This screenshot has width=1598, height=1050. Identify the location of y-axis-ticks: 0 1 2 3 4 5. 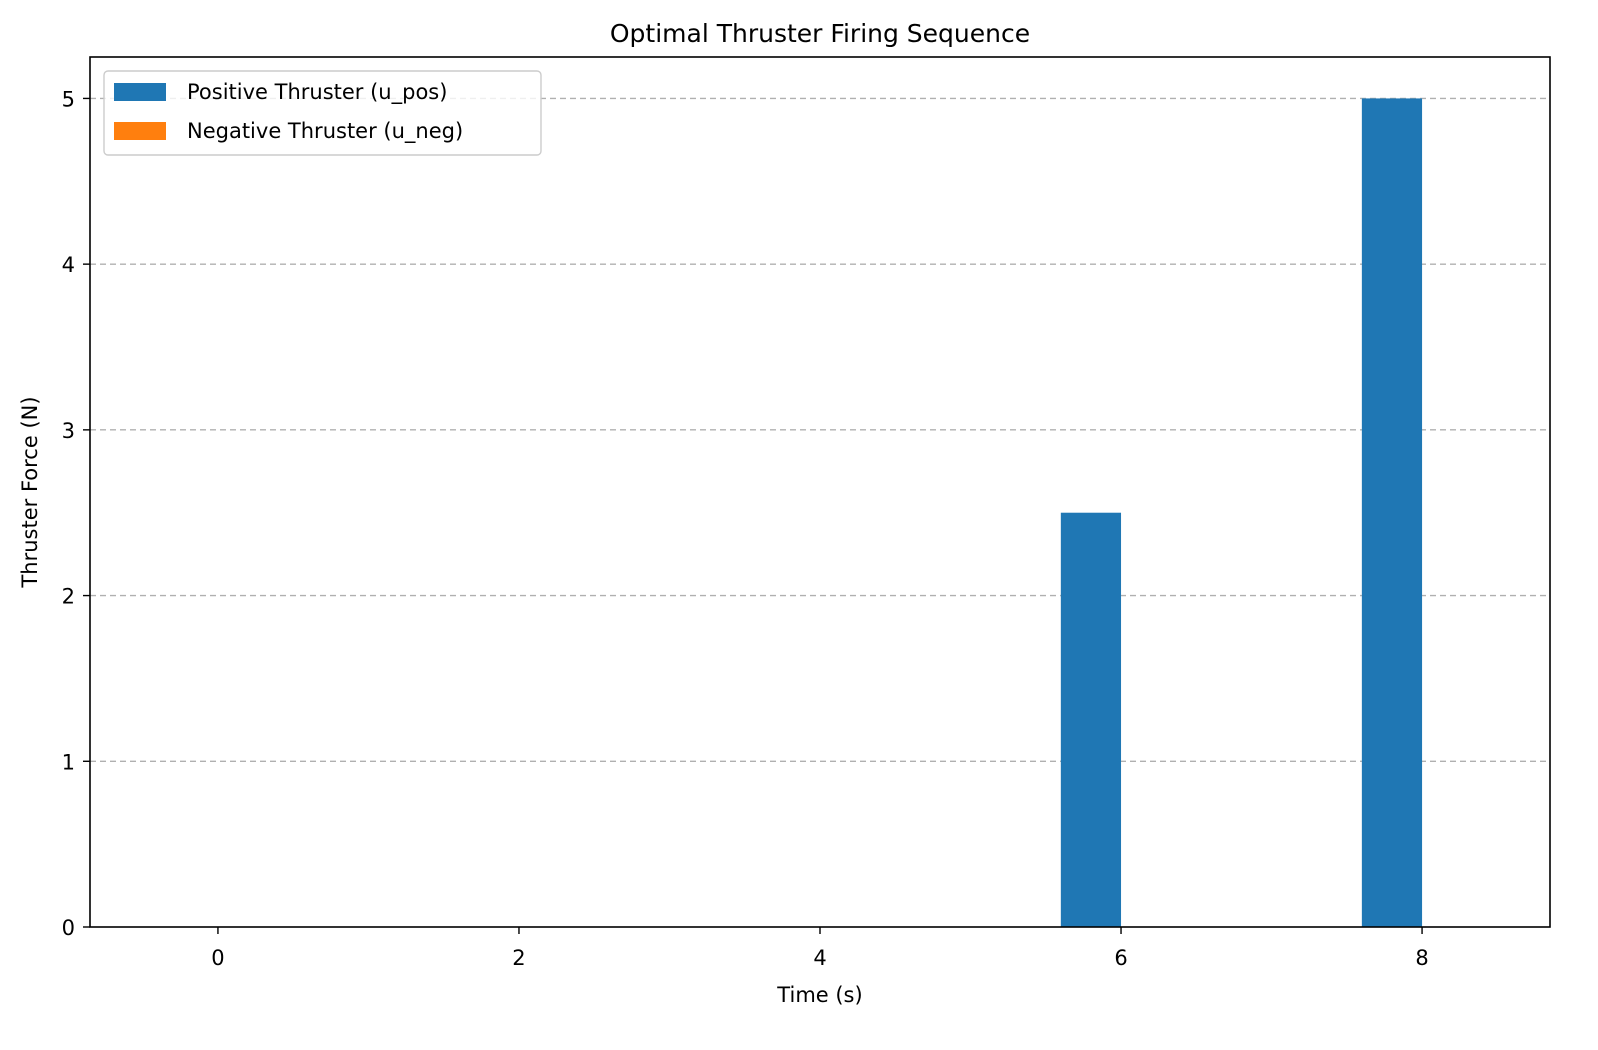
(76, 513).